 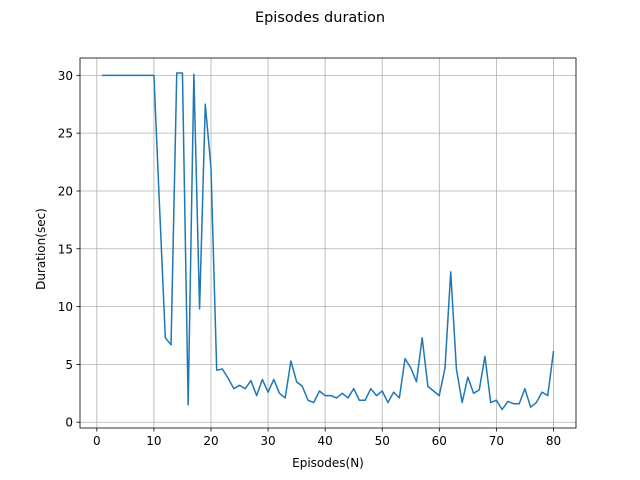 What do you see at coordinates (553, 441) in the screenshot?
I see `x-tick-label: 80` at bounding box center [553, 441].